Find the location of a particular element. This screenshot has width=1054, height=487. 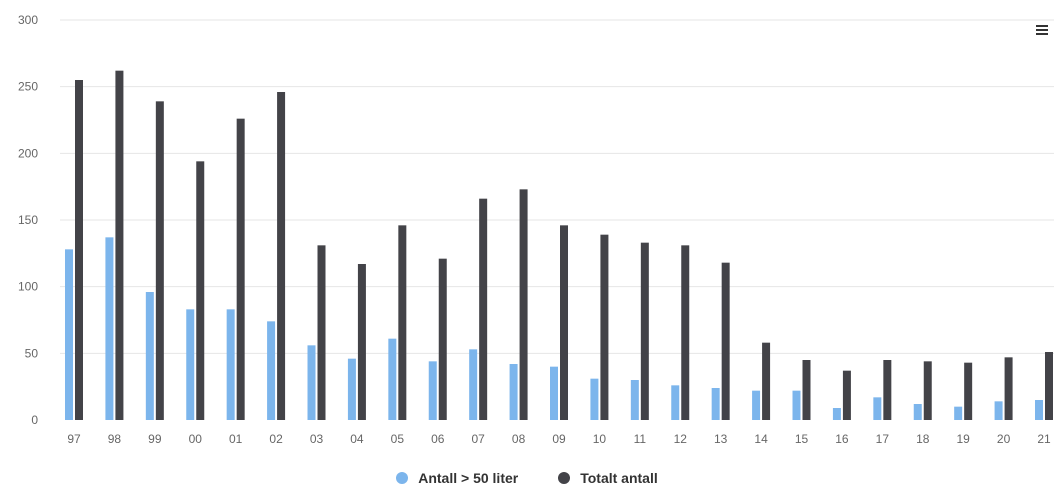

x-tick-label: 00 is located at coordinates (196, 439).